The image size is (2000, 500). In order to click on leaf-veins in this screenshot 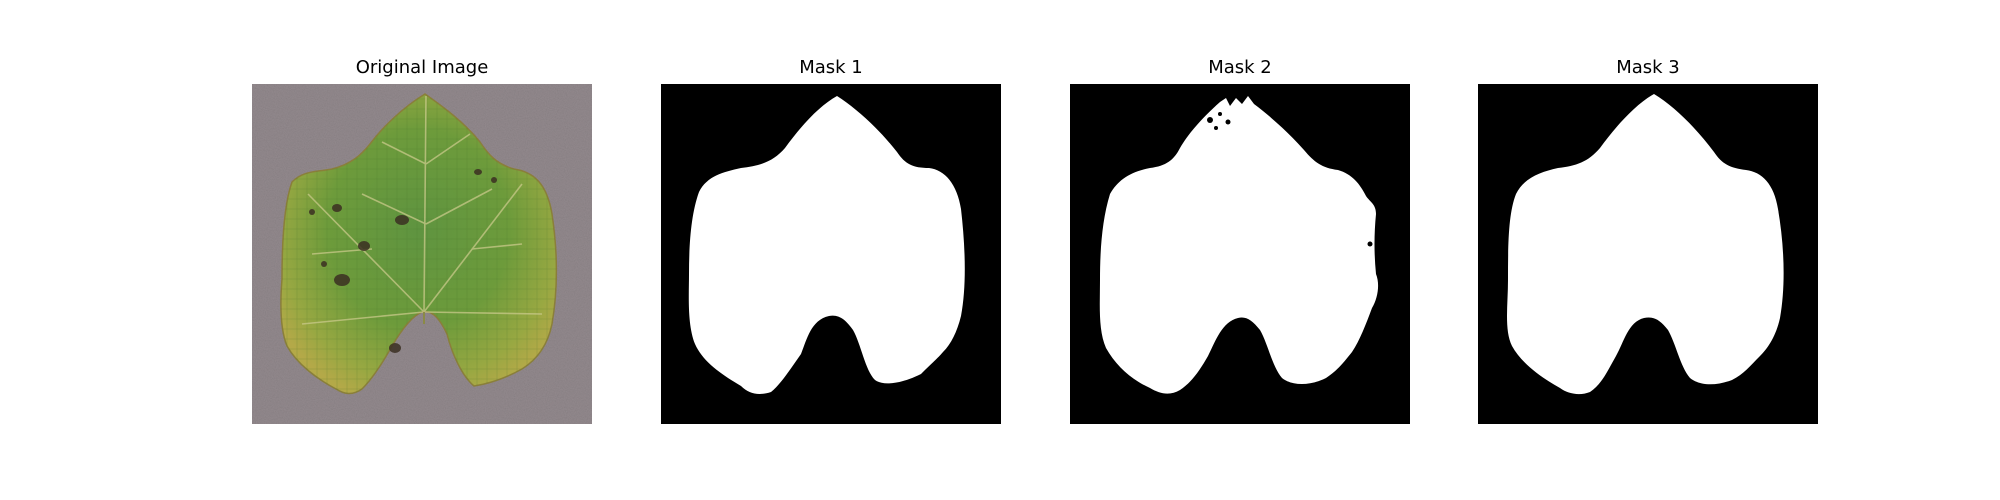, I will do `click(422, 210)`.